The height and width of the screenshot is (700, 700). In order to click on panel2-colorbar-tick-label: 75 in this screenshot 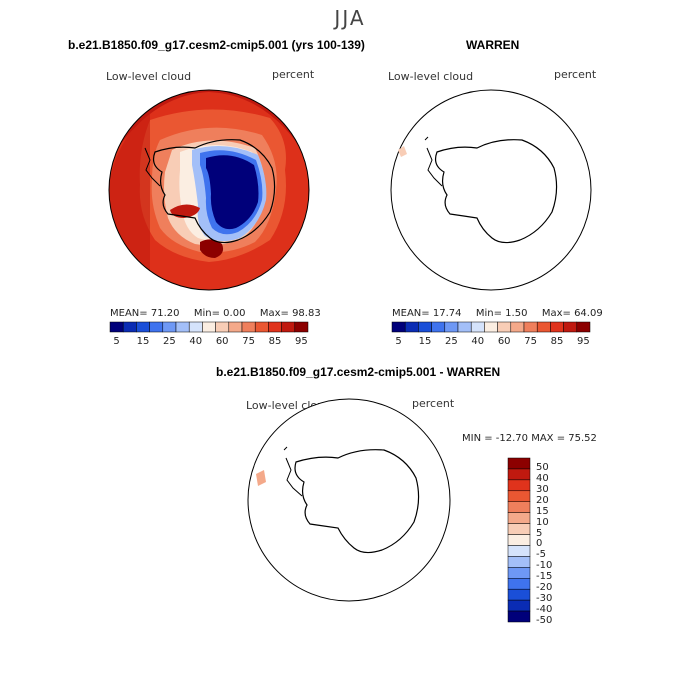, I will do `click(530, 341)`.